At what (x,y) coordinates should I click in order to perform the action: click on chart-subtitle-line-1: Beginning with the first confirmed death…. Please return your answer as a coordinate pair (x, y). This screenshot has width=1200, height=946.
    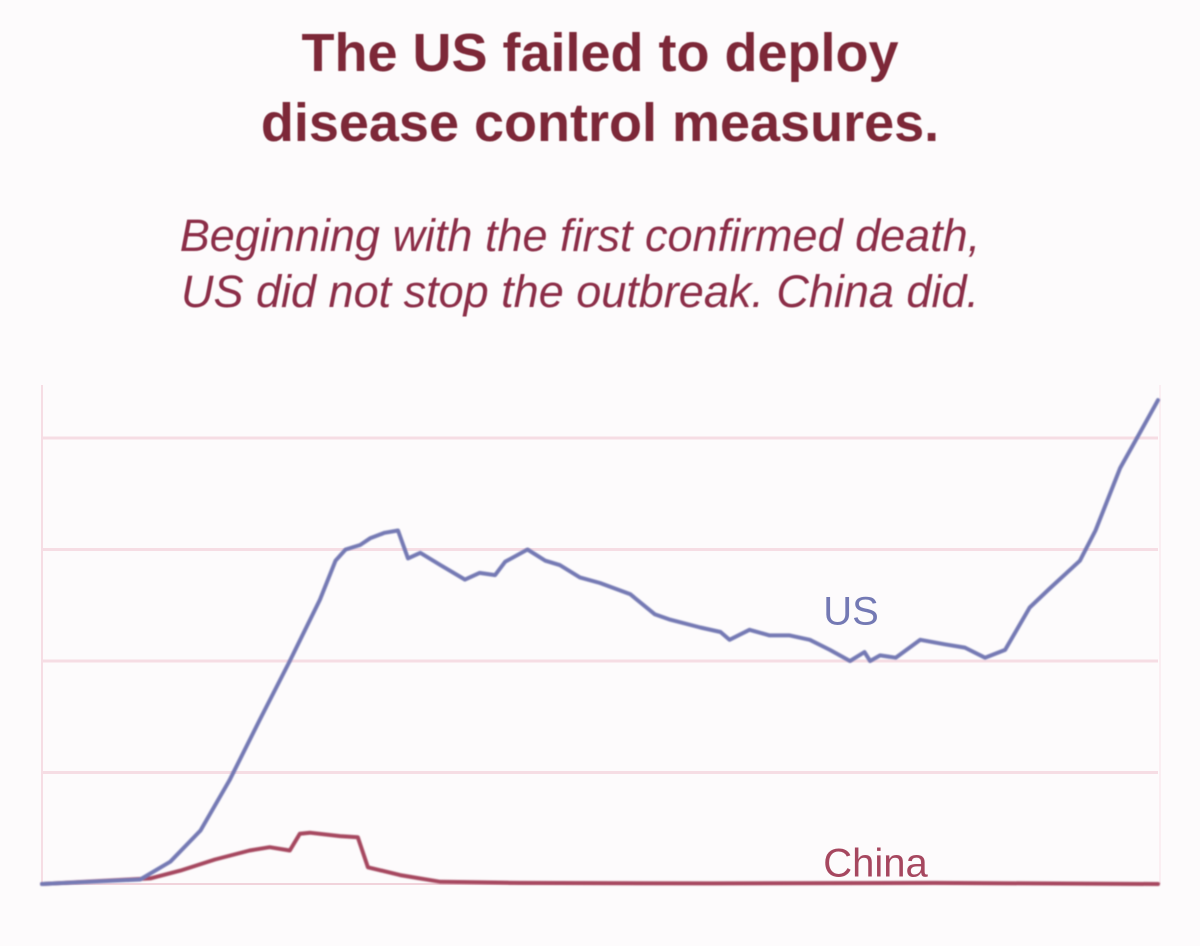
    Looking at the image, I should click on (580, 235).